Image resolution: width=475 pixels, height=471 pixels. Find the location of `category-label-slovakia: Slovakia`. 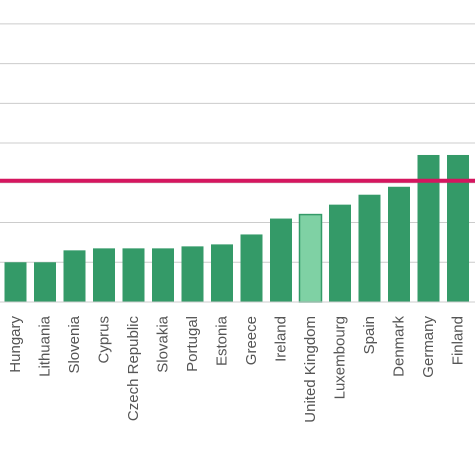

category-label-slovakia: Slovakia is located at coordinates (163, 343).